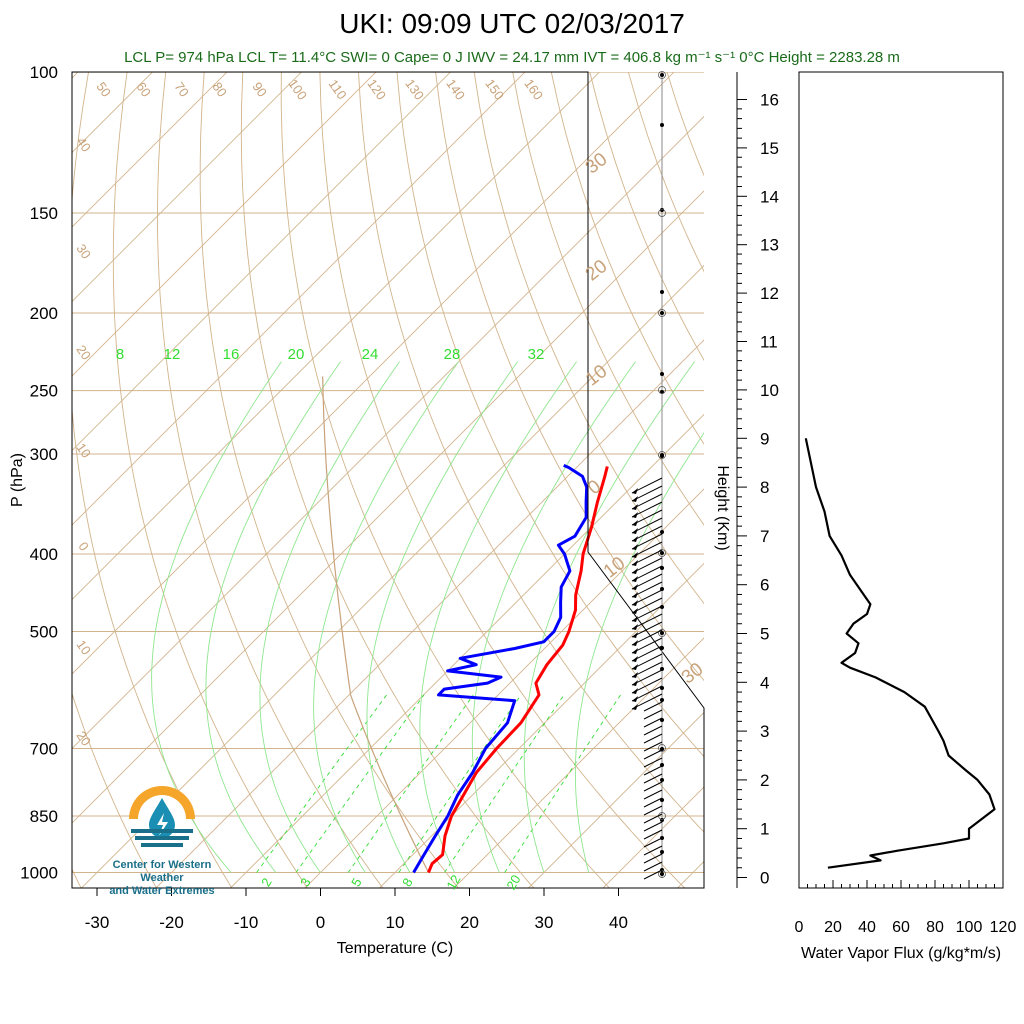 The width and height of the screenshot is (1024, 1024). What do you see at coordinates (83, 546) in the screenshot?
I see `isotherm-label: 0` at bounding box center [83, 546].